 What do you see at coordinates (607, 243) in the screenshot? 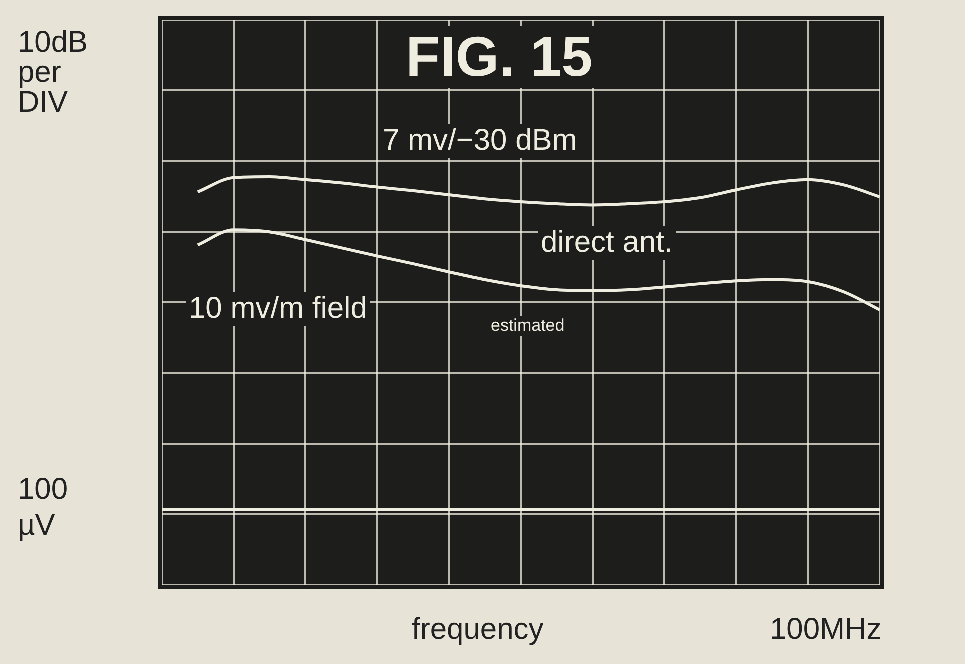
I see `annotation: direct ant.` at bounding box center [607, 243].